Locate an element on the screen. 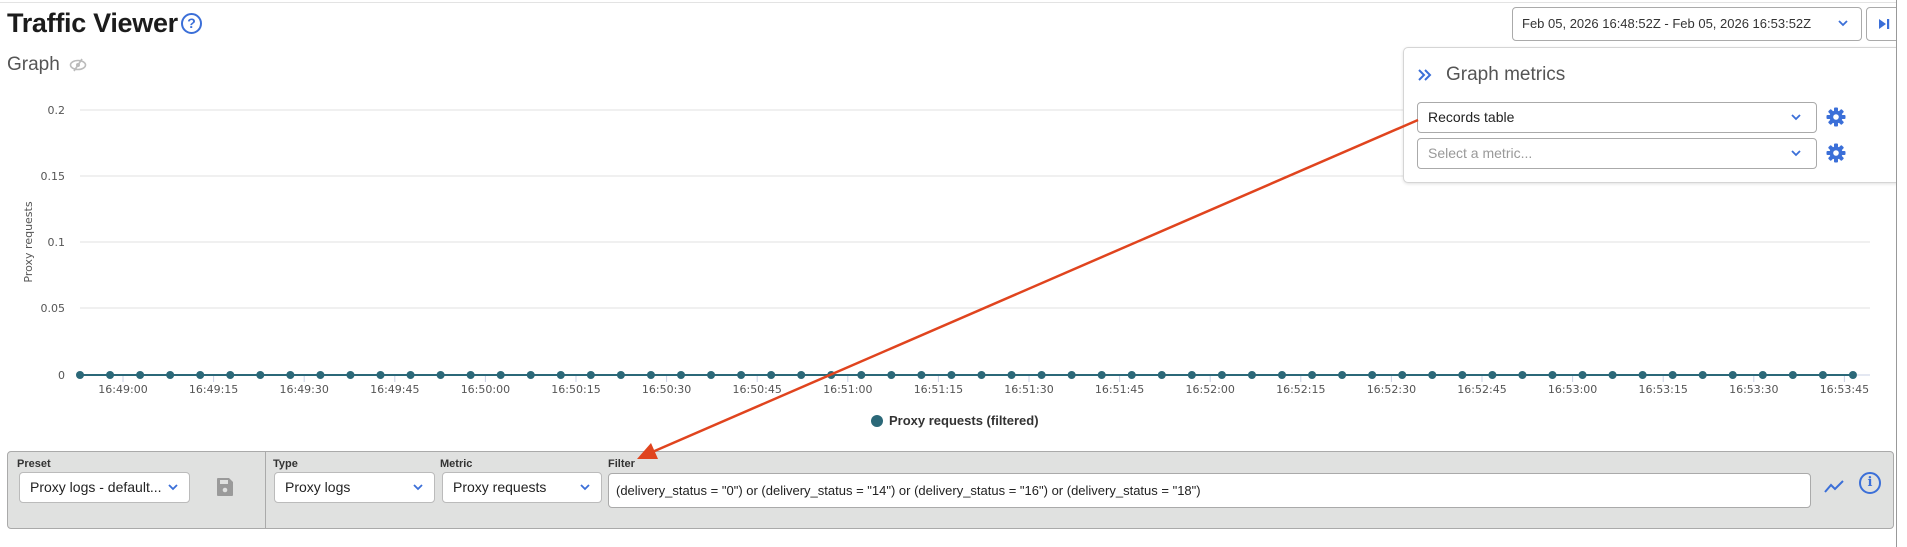 This screenshot has width=1907, height=547. query-bar-divider is located at coordinates (265, 490).